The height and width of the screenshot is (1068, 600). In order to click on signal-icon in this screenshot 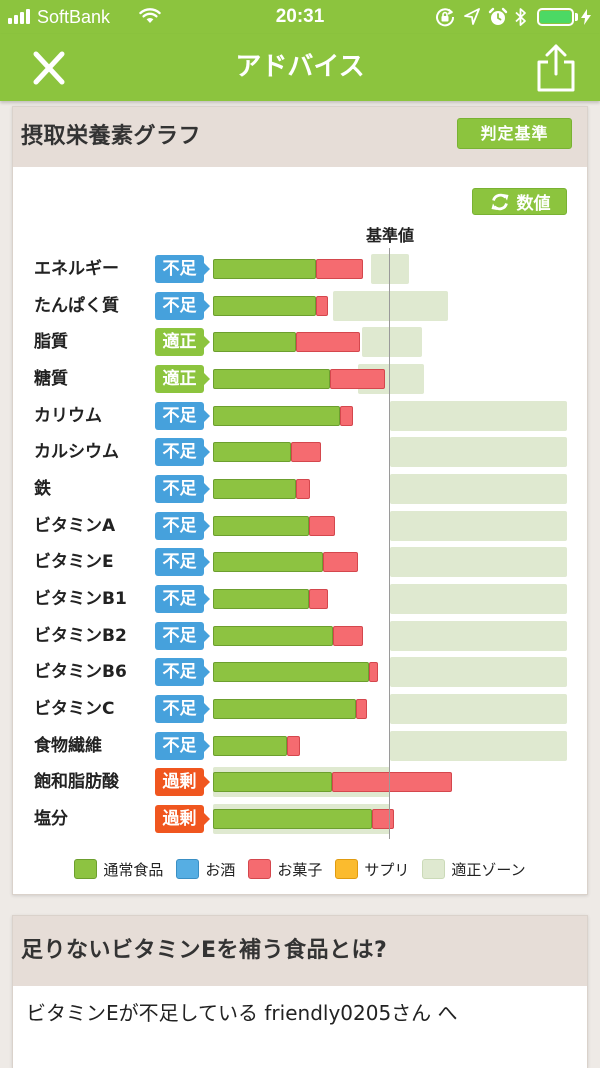, I will do `click(21, 16)`.